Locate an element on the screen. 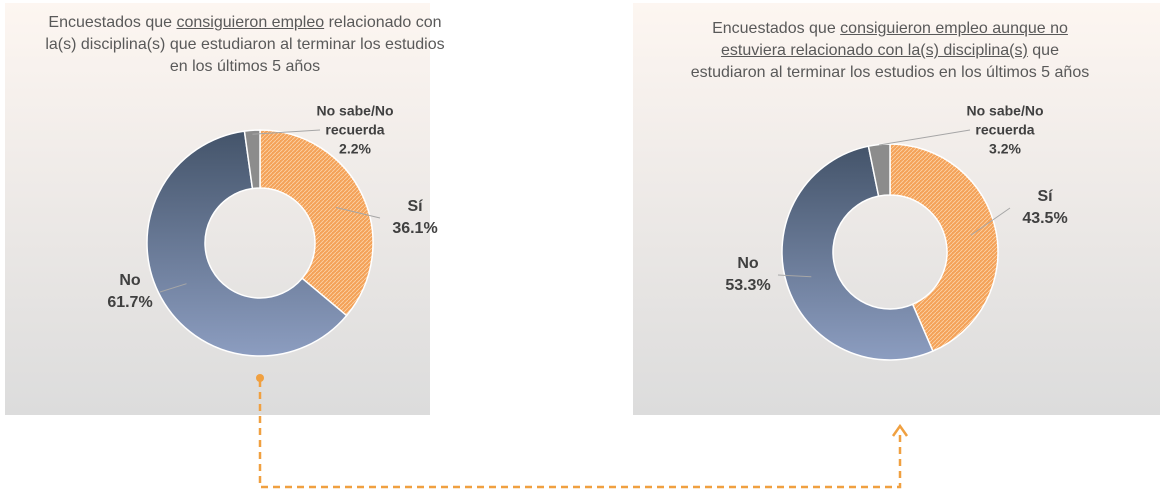 The width and height of the screenshot is (1168, 491). data-label: Sí 36.1% is located at coordinates (415, 218).